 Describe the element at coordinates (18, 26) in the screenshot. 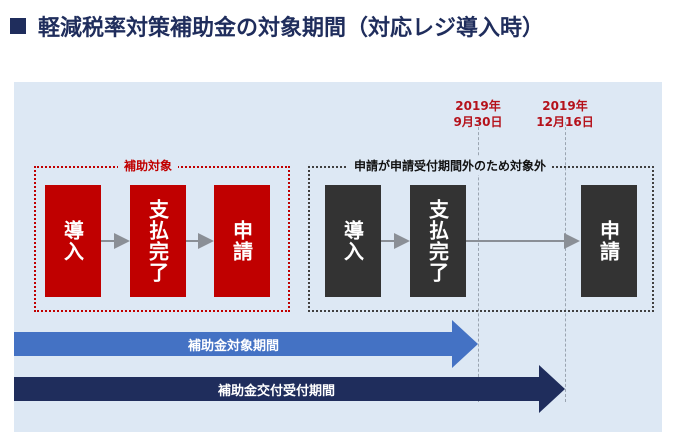

I see `title-bullet-icon` at that location.